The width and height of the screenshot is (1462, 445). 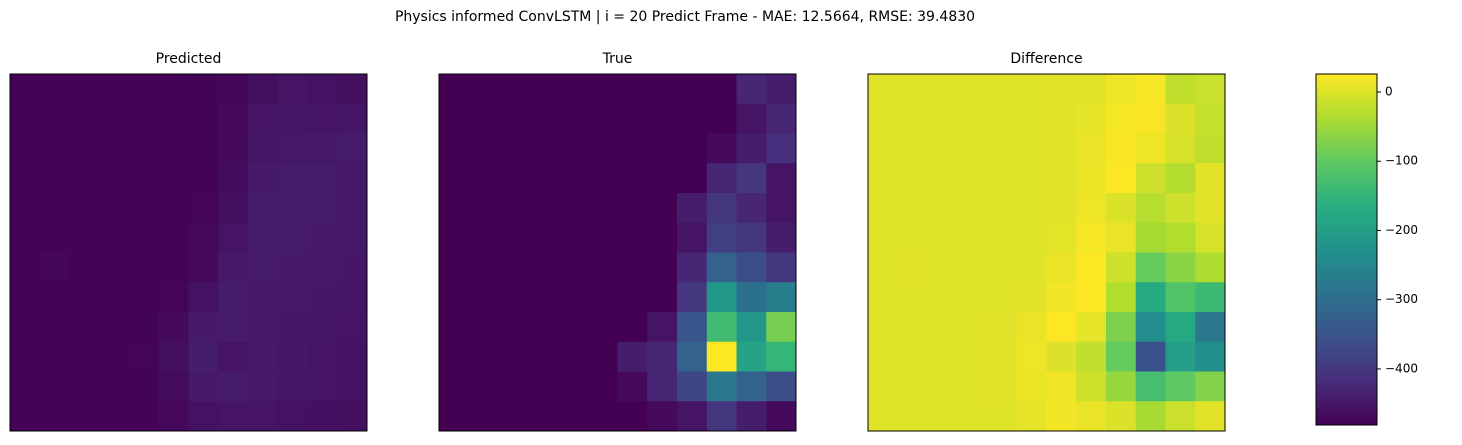 I want to click on colorbar-tick-label: −200, so click(x=1401, y=230).